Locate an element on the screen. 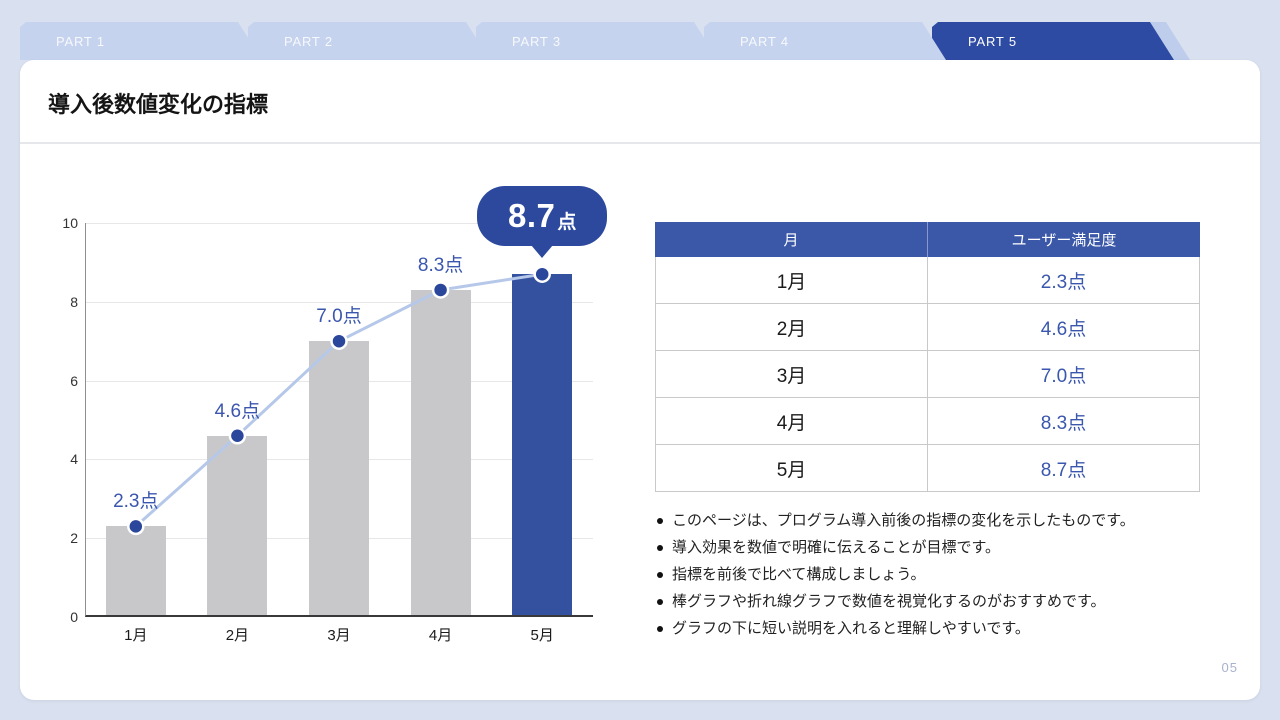 The width and height of the screenshot is (1280, 720). line-series is located at coordinates (339, 400).